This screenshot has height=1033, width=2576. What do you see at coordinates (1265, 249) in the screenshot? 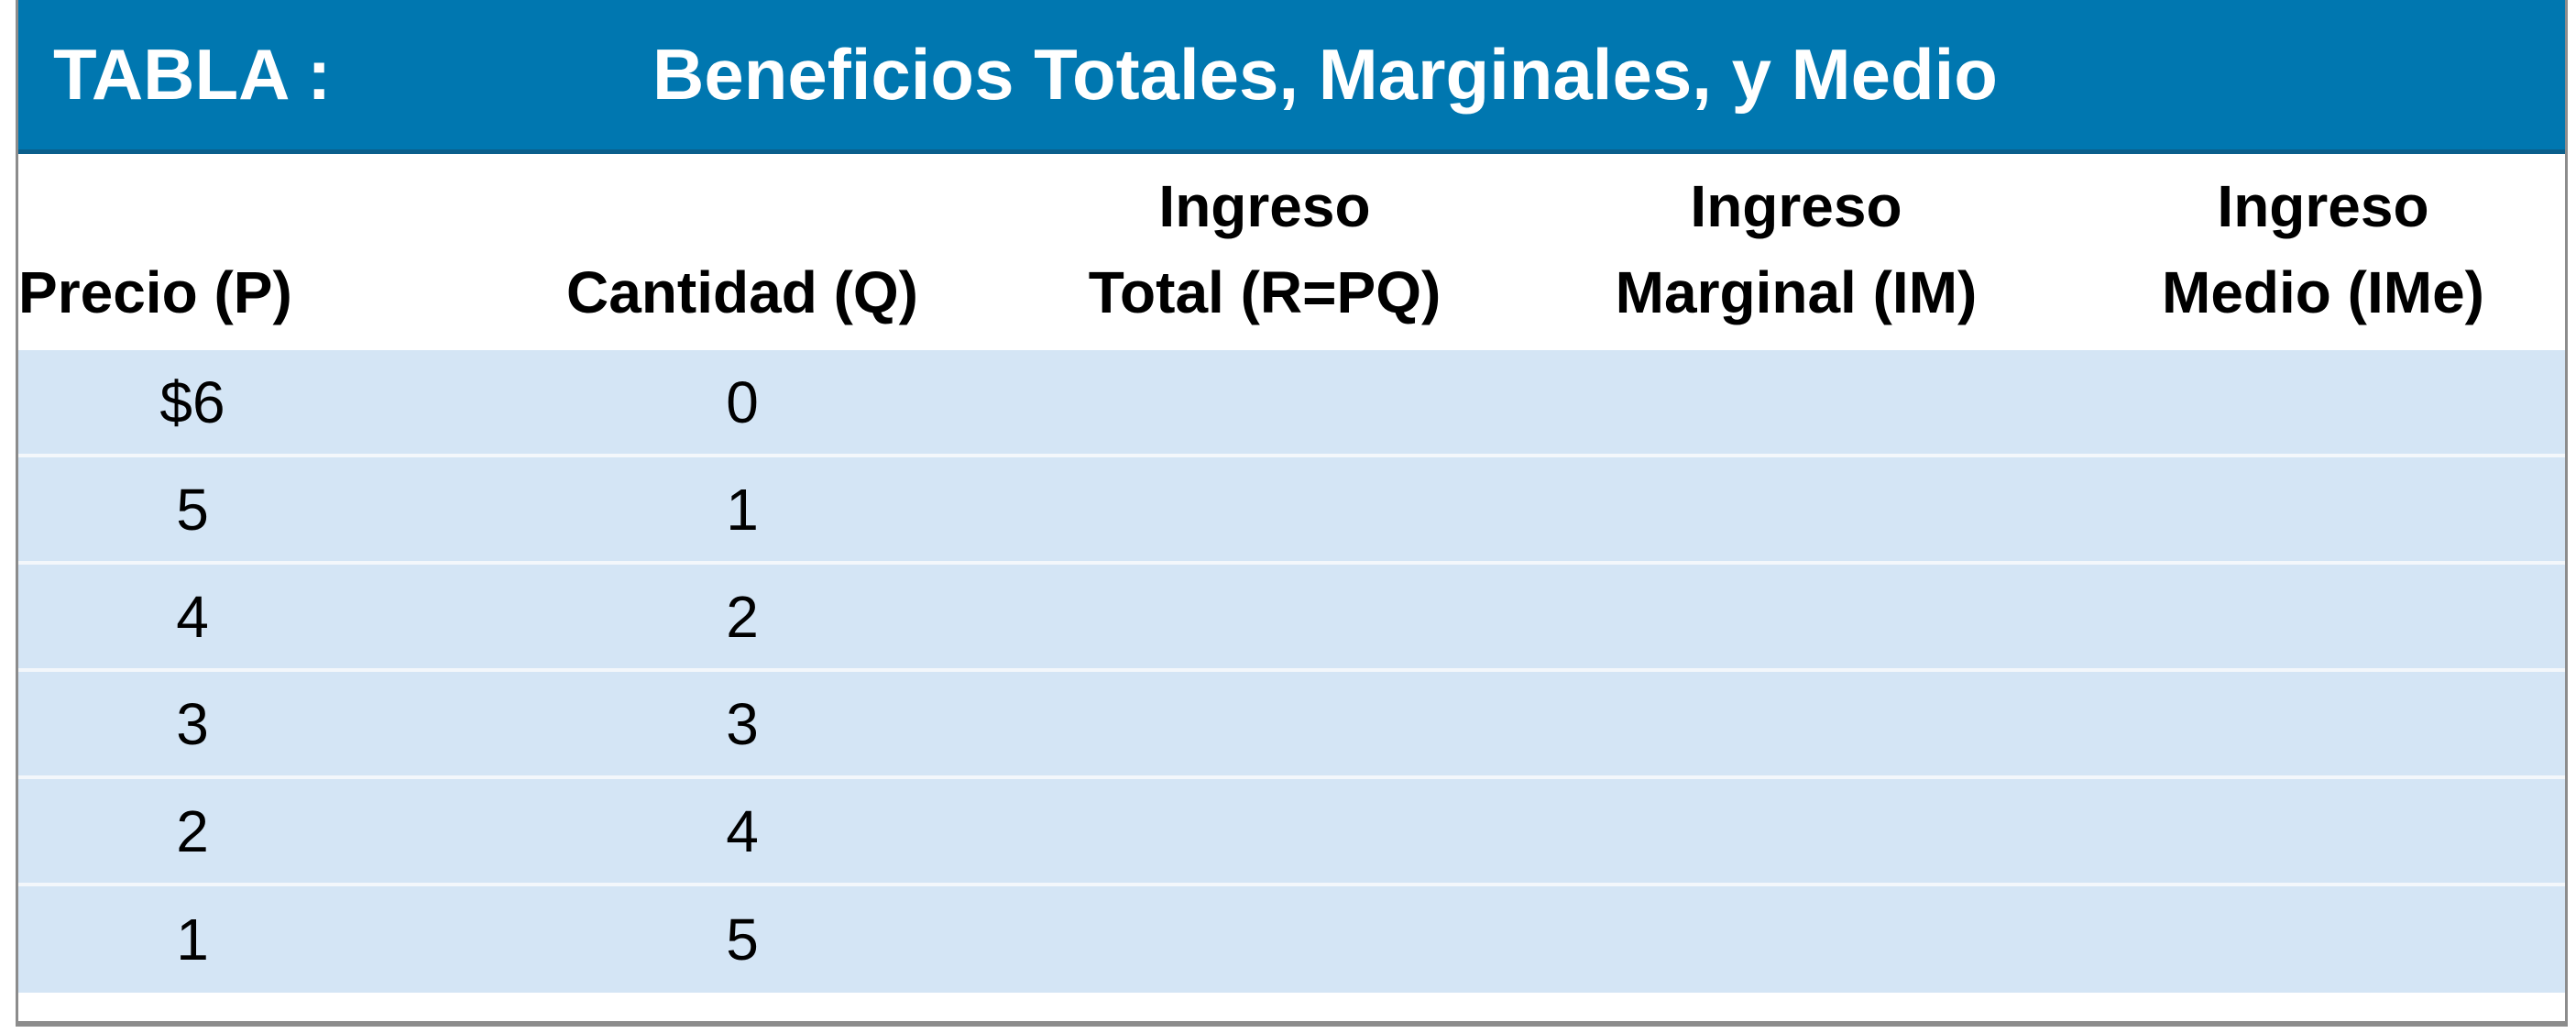
I see `header-ingreso-total: Ingreso Total (R=PQ)` at bounding box center [1265, 249].